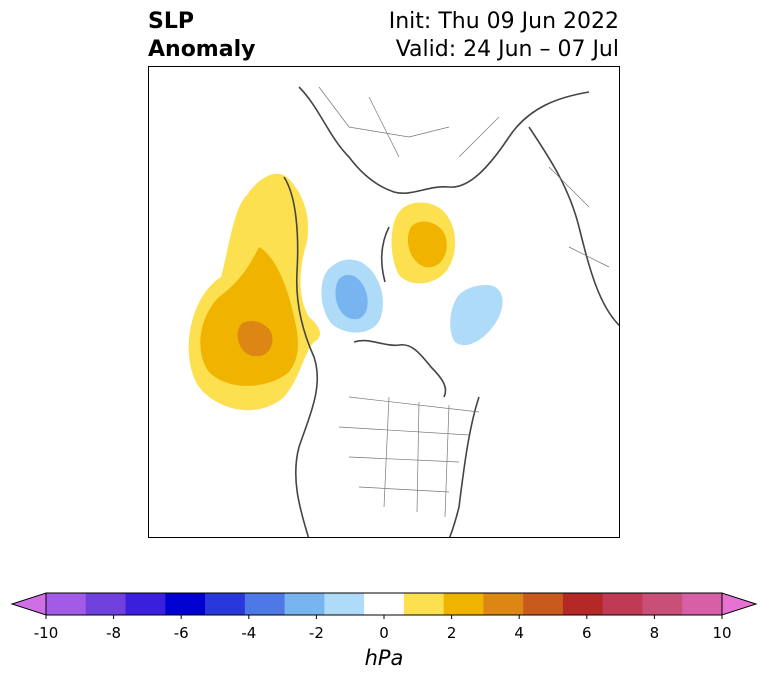 The image size is (768, 684). What do you see at coordinates (739, 604) in the screenshot?
I see `colorbar-extend-high` at bounding box center [739, 604].